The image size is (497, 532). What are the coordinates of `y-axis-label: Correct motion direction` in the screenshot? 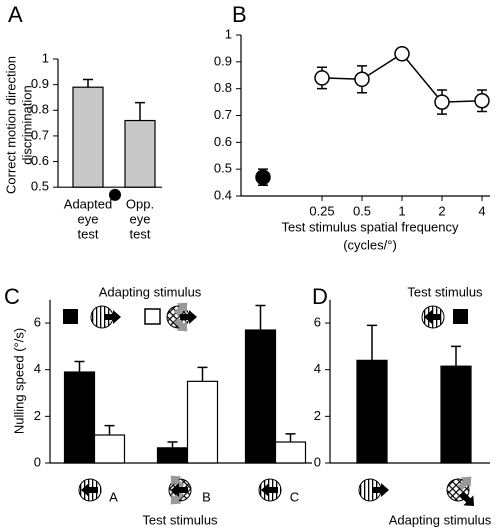 It's located at (10, 125).